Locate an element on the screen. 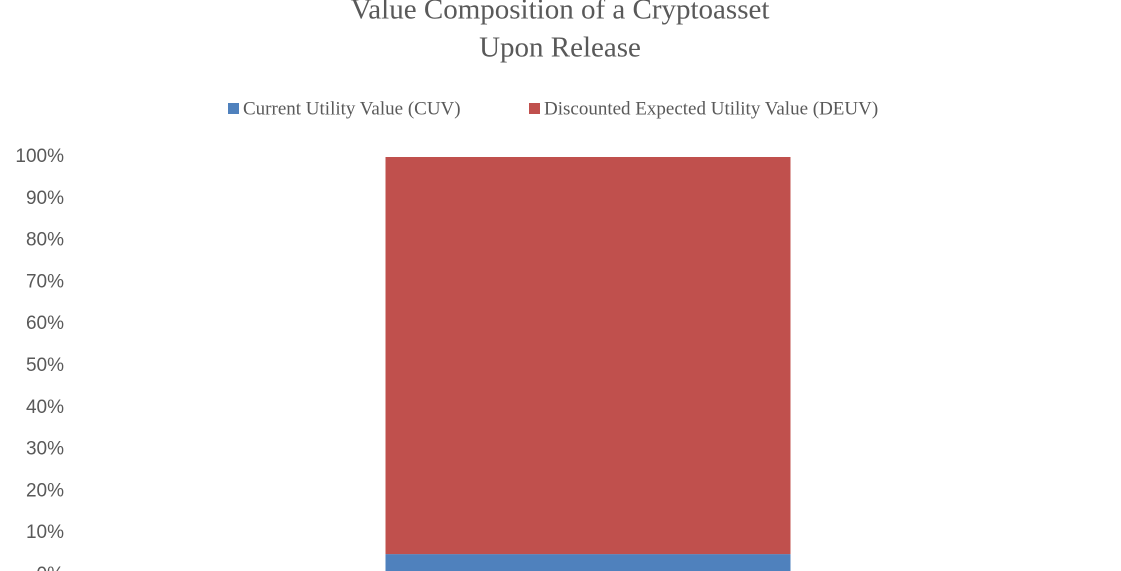 Image resolution: width=1121 pixels, height=571 pixels. y-tick-label: 60% is located at coordinates (45, 323).